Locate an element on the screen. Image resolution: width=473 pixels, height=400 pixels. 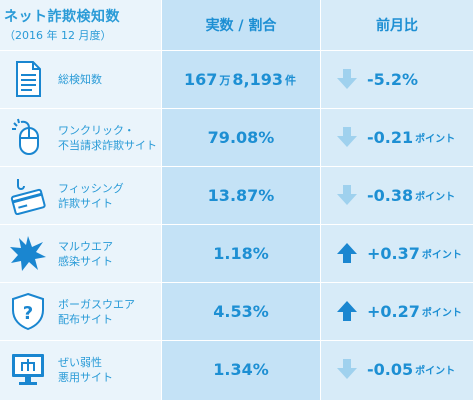
column-header-value: 実数 / 割合 is located at coordinates (241, 25).